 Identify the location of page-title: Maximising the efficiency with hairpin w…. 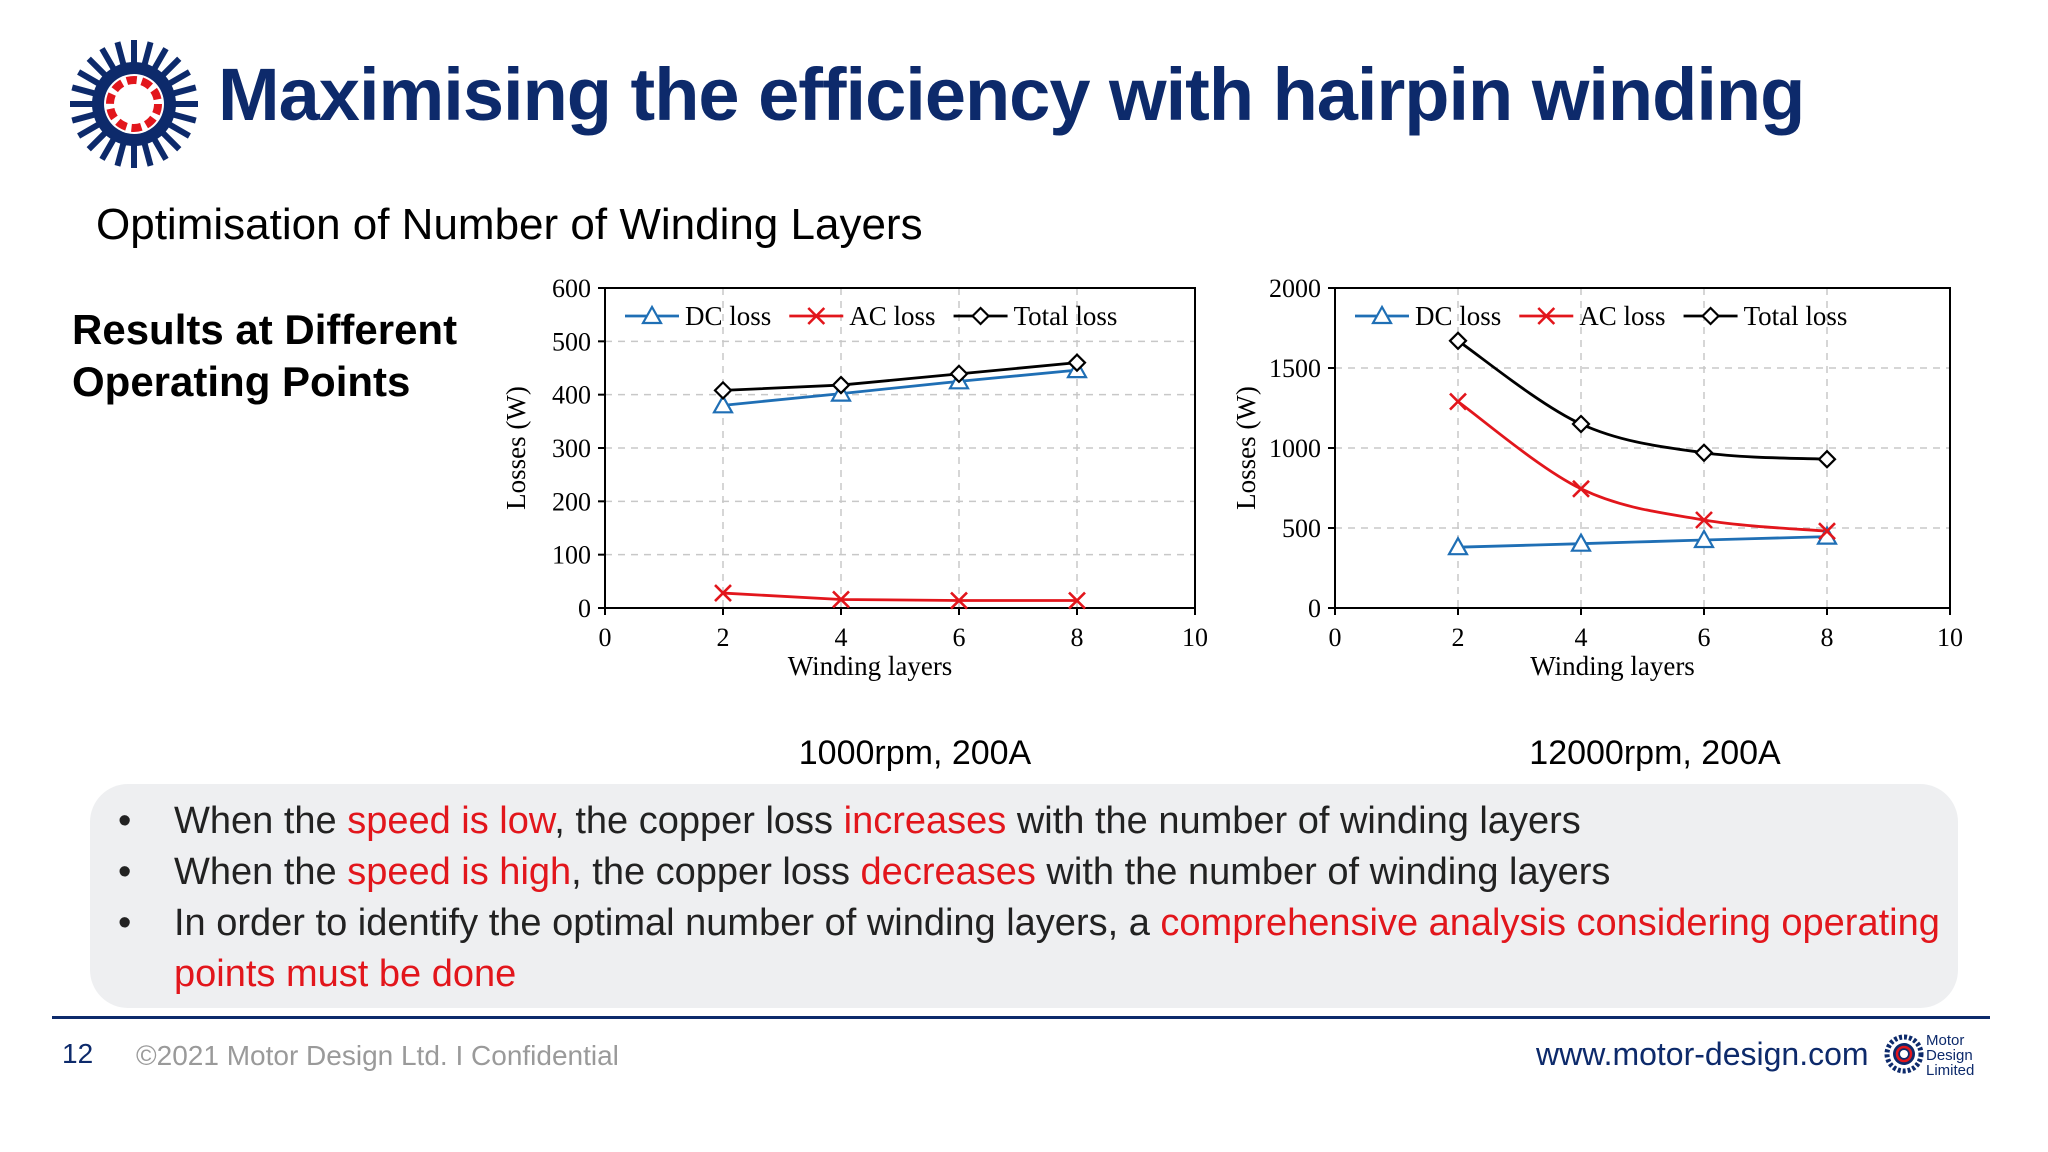
(1011, 94).